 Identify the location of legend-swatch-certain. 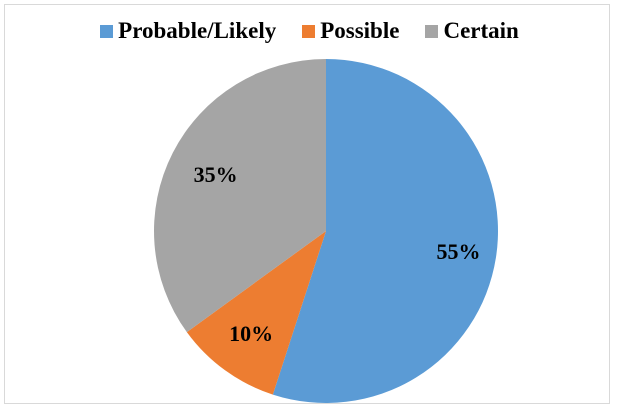
(432, 31).